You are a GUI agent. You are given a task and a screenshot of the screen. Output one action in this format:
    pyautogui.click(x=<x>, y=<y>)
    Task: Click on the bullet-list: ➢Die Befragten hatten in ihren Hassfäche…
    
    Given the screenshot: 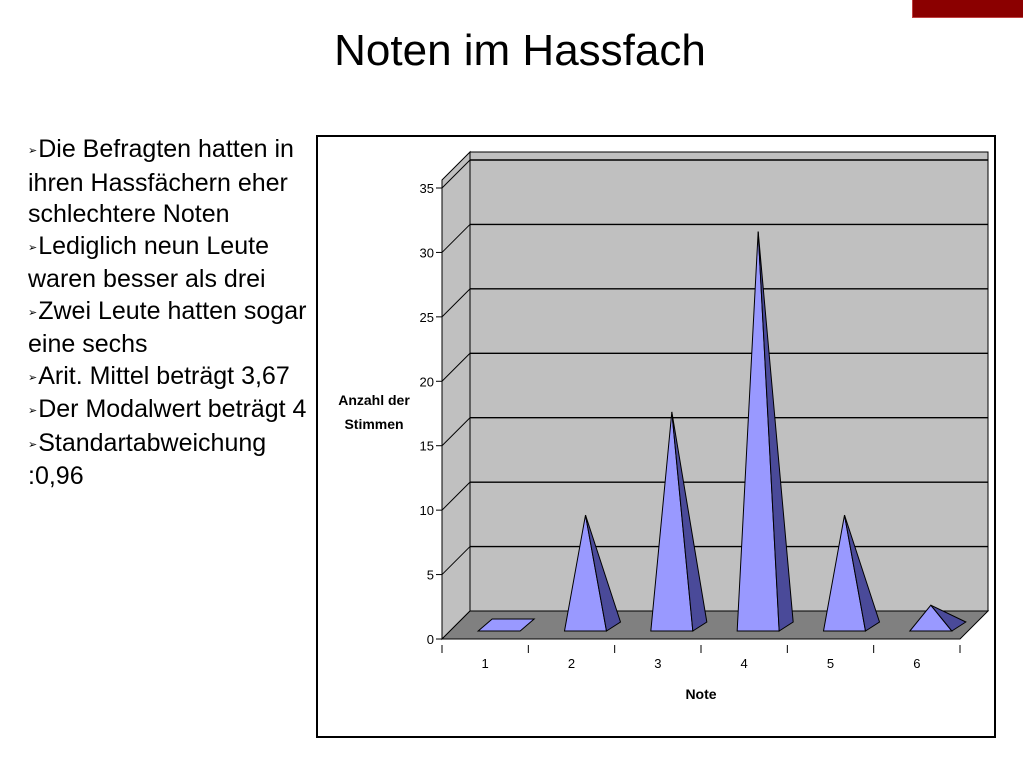 What is the action you would take?
    pyautogui.click(x=173, y=313)
    